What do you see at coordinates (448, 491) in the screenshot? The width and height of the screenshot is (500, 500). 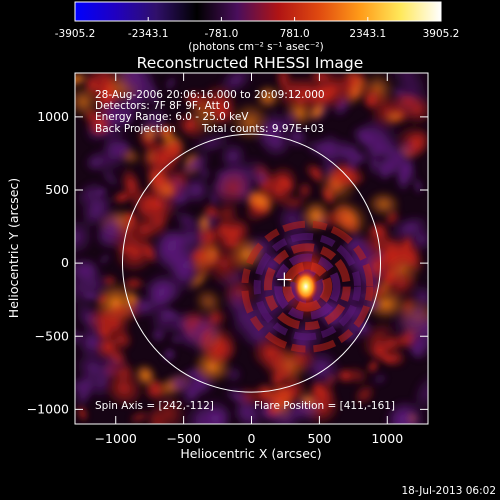 I see `footer-date: 18-Jul-2013 06:02` at bounding box center [448, 491].